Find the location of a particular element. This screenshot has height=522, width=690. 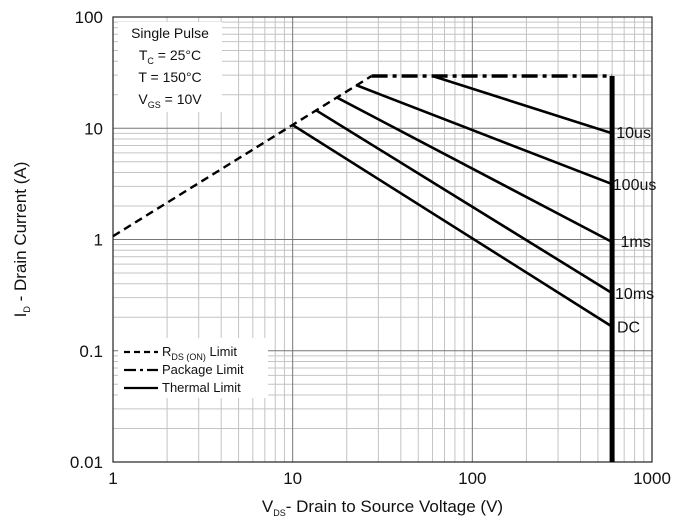

x-tick-label: 1 is located at coordinates (112, 478).